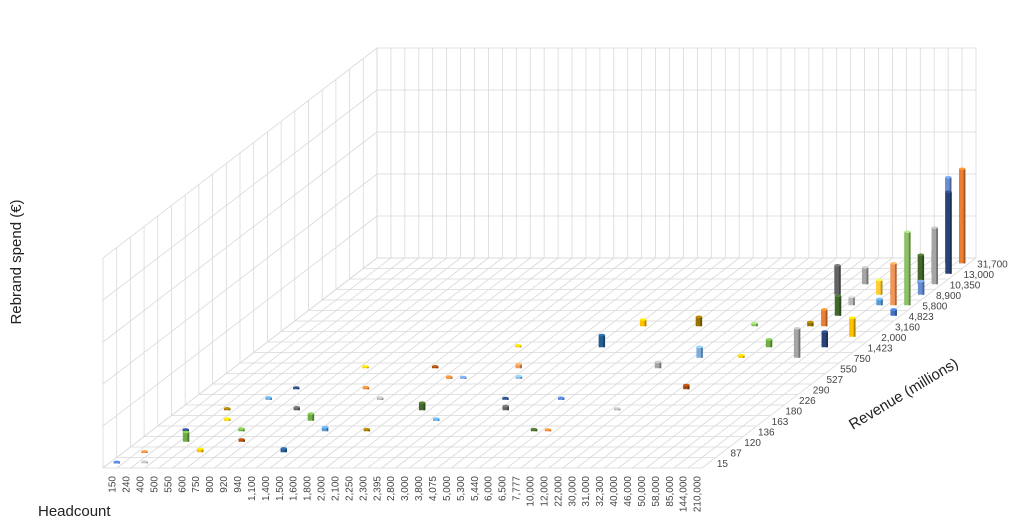 The height and width of the screenshot is (529, 1024). Describe the element at coordinates (893, 338) in the screenshot. I see `y-tick-label: 2,000` at that location.